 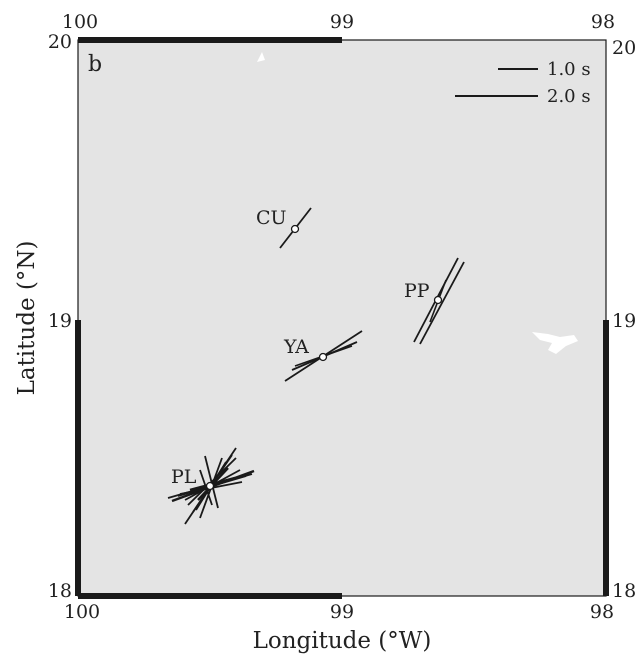 What do you see at coordinates (295, 229) in the screenshot?
I see `station-marker-cu` at bounding box center [295, 229].